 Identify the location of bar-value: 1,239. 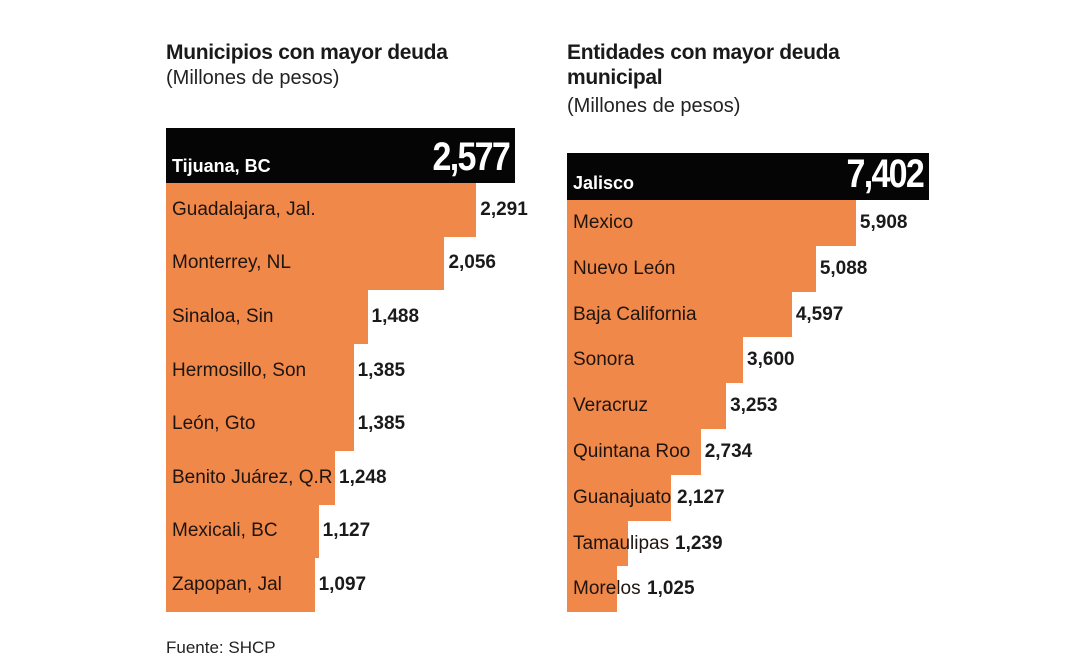
(699, 543).